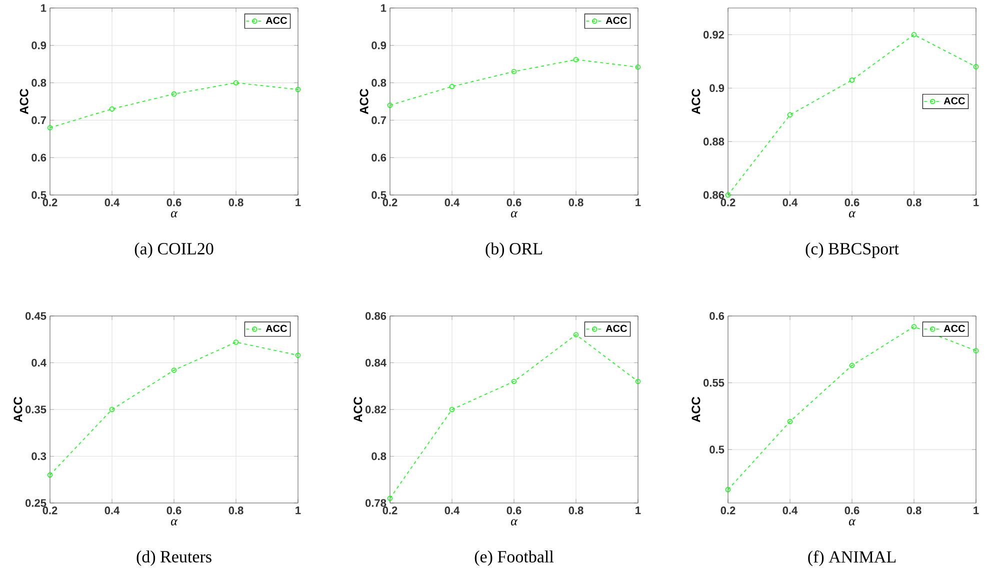 The width and height of the screenshot is (987, 580). I want to click on y-tick-label: 0.88, so click(714, 142).